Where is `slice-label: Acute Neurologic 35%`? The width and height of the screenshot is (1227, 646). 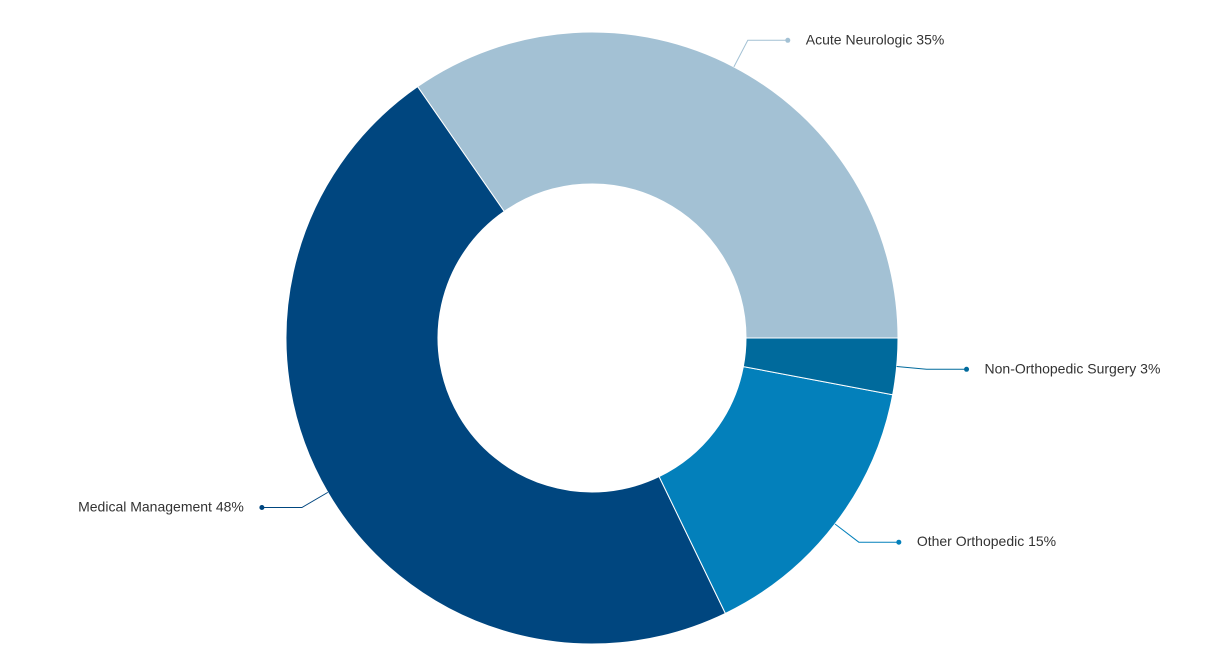 slice-label: Acute Neurologic 35% is located at coordinates (875, 39).